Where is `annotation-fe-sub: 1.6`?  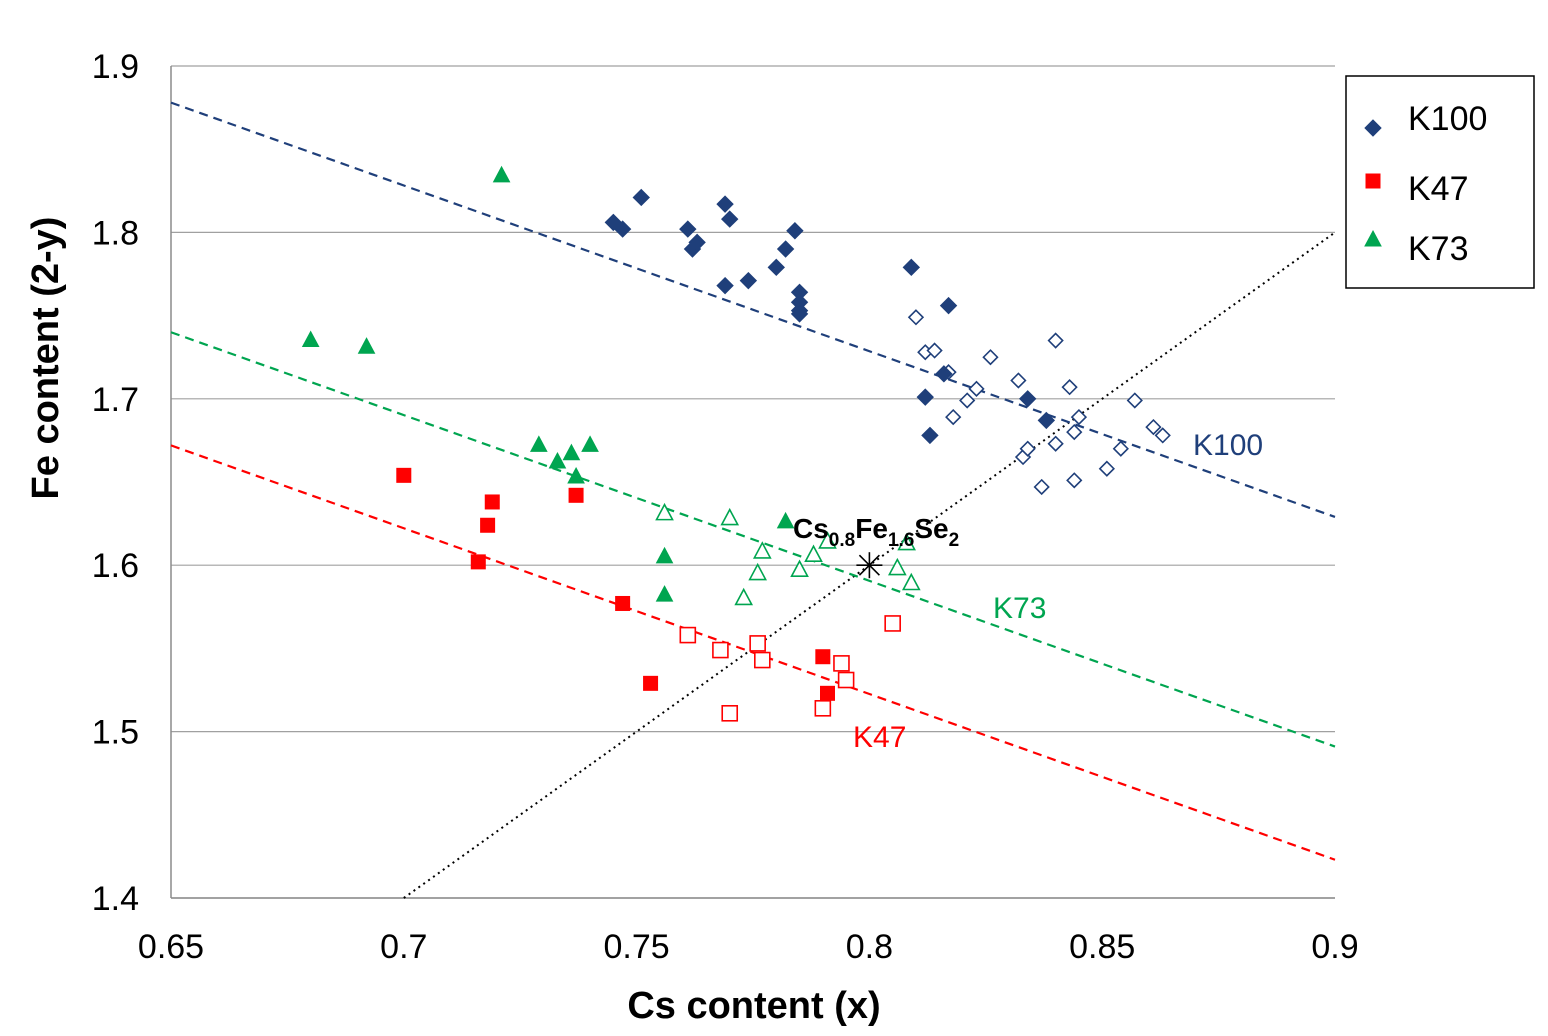 annotation-fe-sub: 1.6 is located at coordinates (901, 540).